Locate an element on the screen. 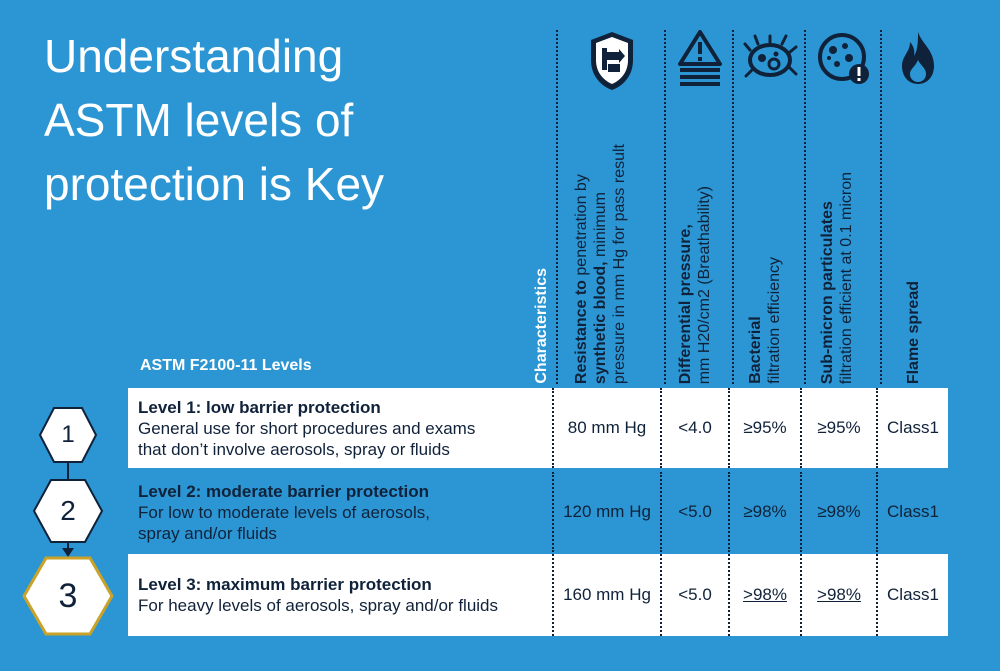 This screenshot has height=671, width=1000. particulate-value: ≥95% is located at coordinates (838, 428).